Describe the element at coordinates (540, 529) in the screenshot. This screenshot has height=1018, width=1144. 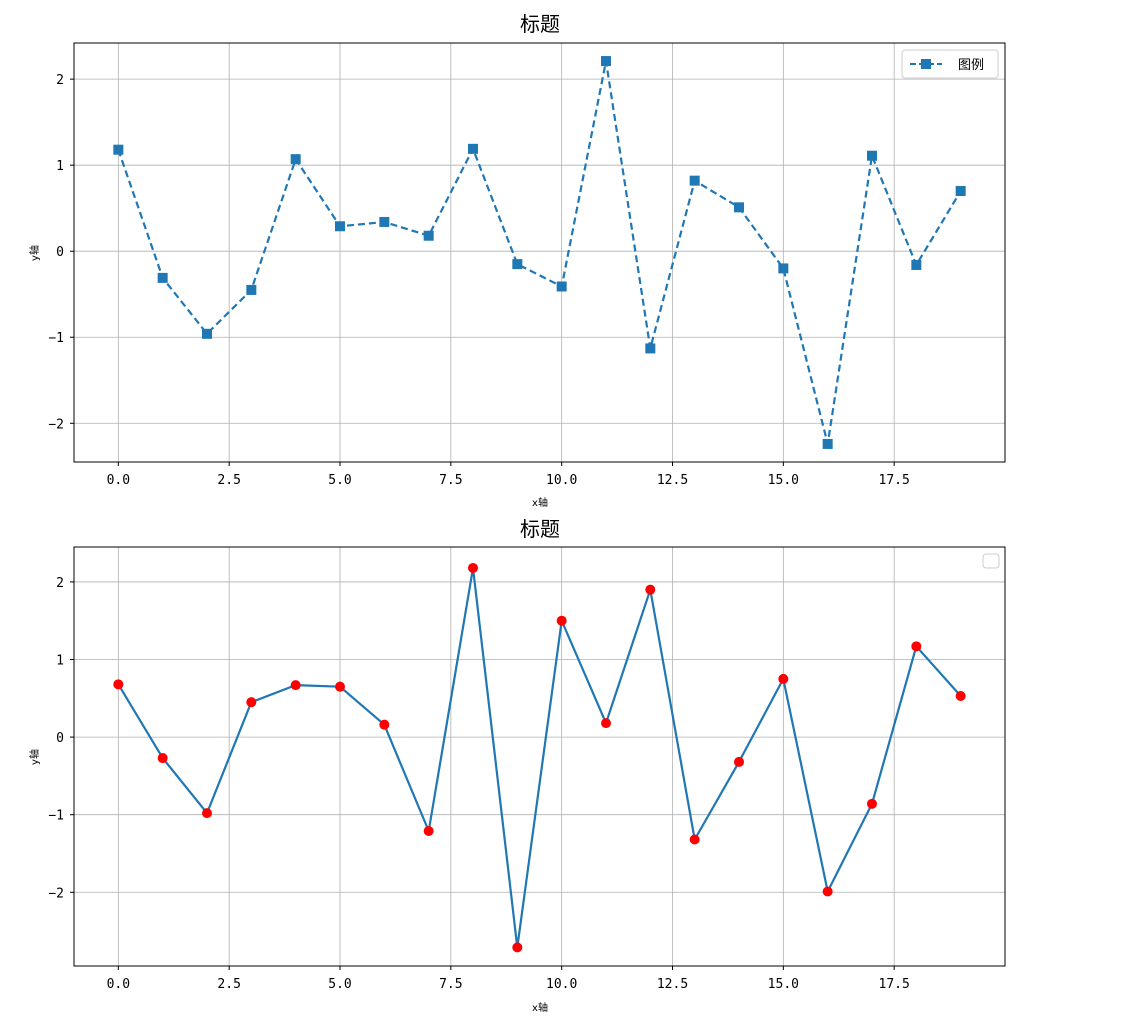
I see `chart-2-title: 标题` at that location.